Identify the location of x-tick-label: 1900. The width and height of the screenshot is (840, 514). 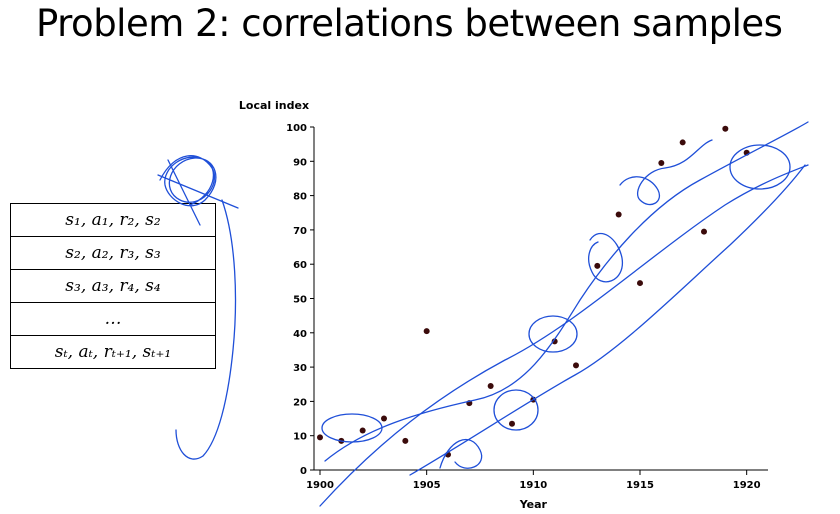
(320, 485).